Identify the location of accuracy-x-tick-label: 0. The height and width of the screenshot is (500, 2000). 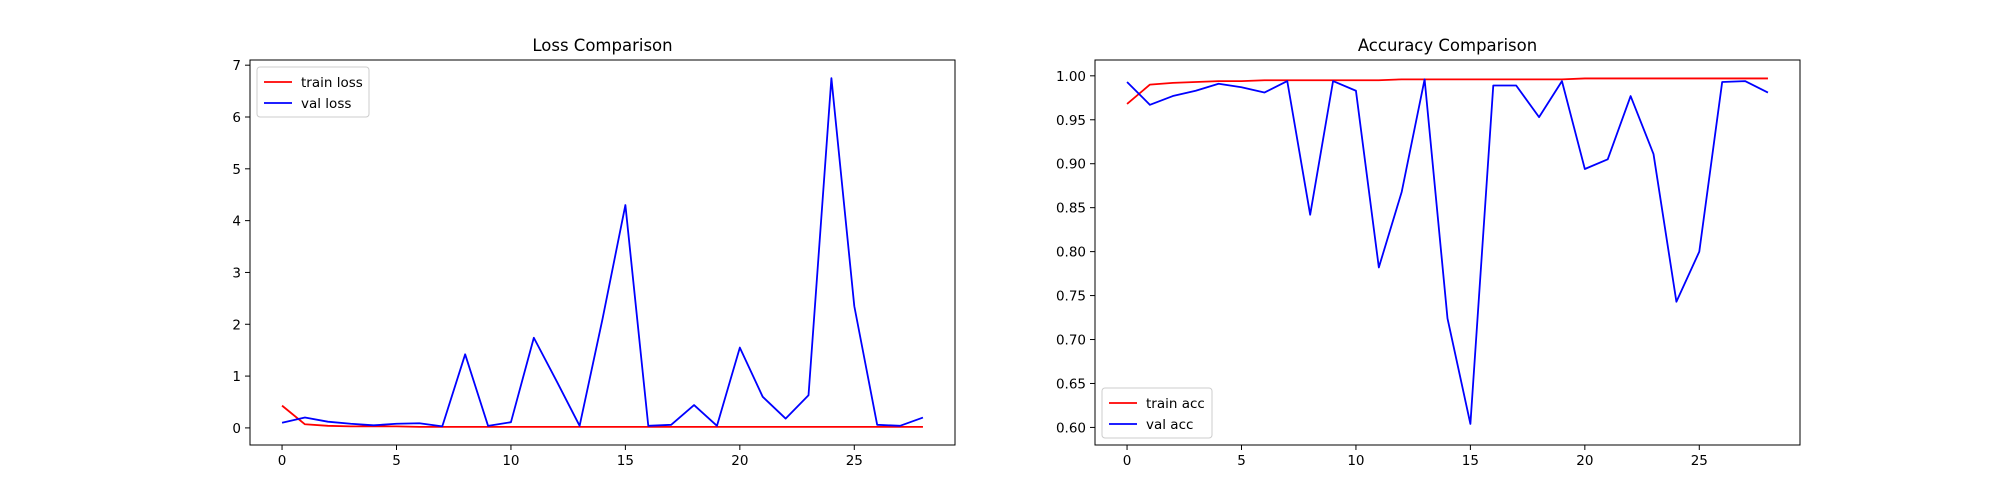
(1127, 461).